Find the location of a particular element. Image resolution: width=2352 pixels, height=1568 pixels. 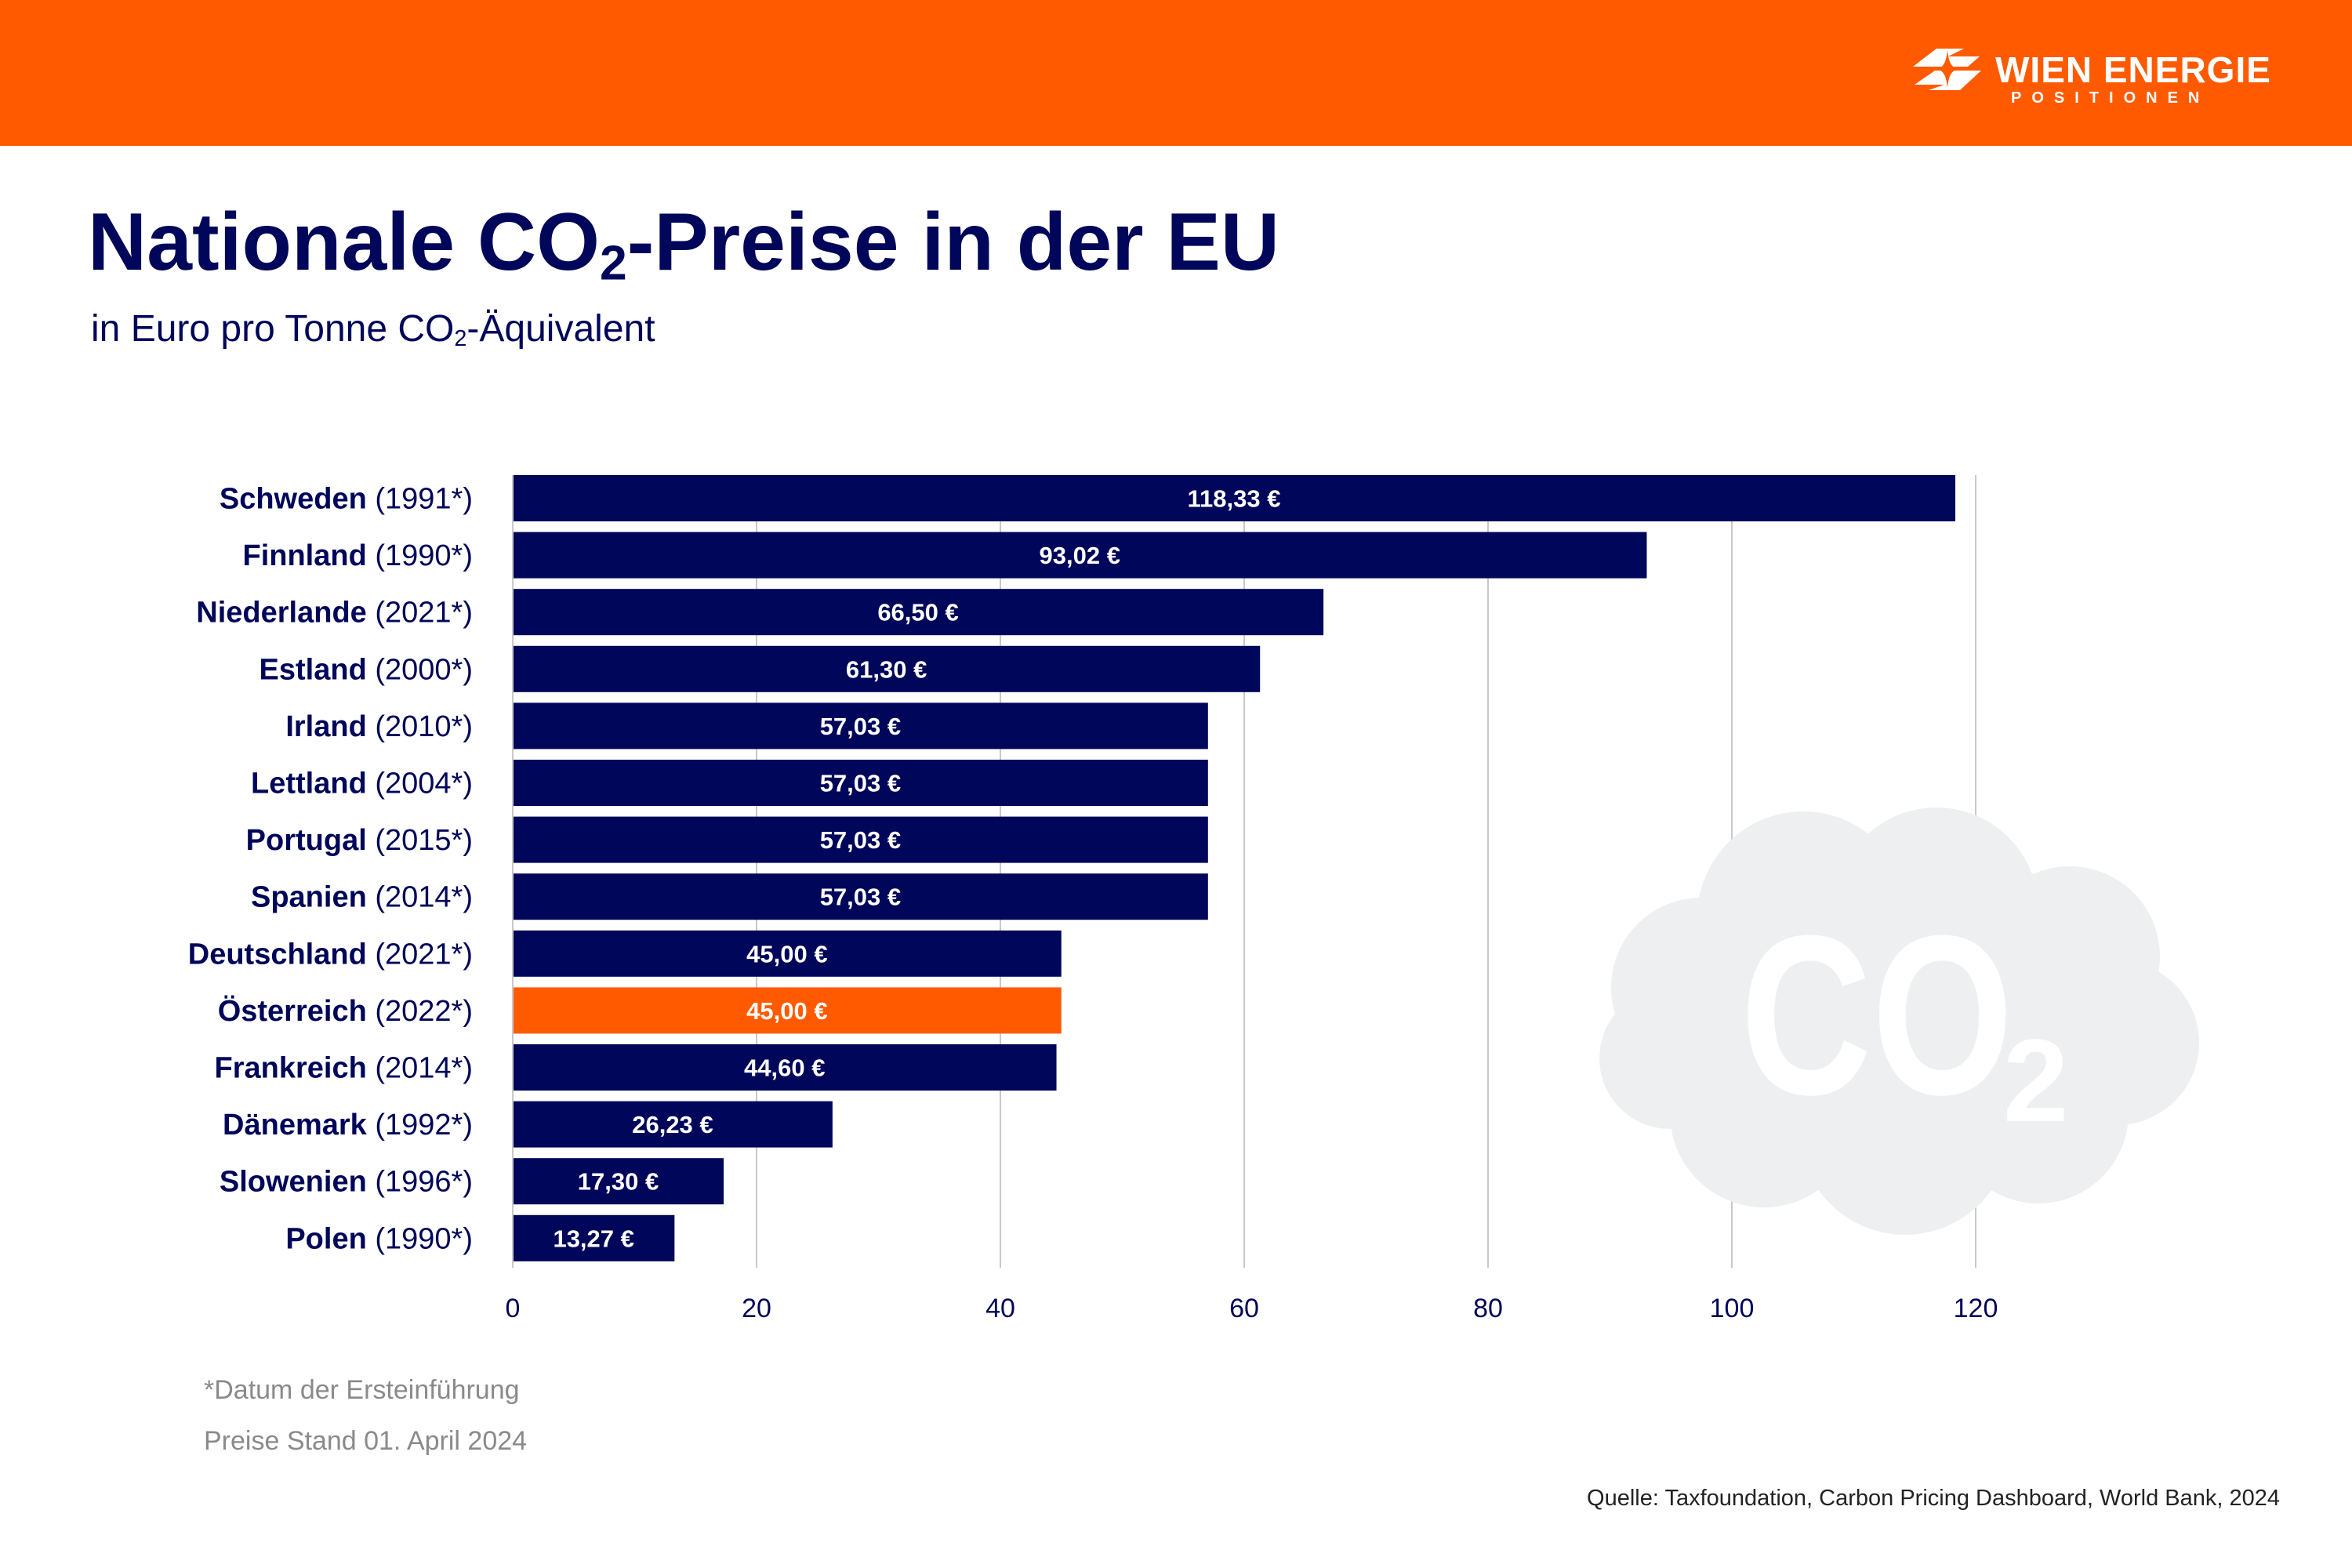

x-tick-label: 120 is located at coordinates (1976, 1308).